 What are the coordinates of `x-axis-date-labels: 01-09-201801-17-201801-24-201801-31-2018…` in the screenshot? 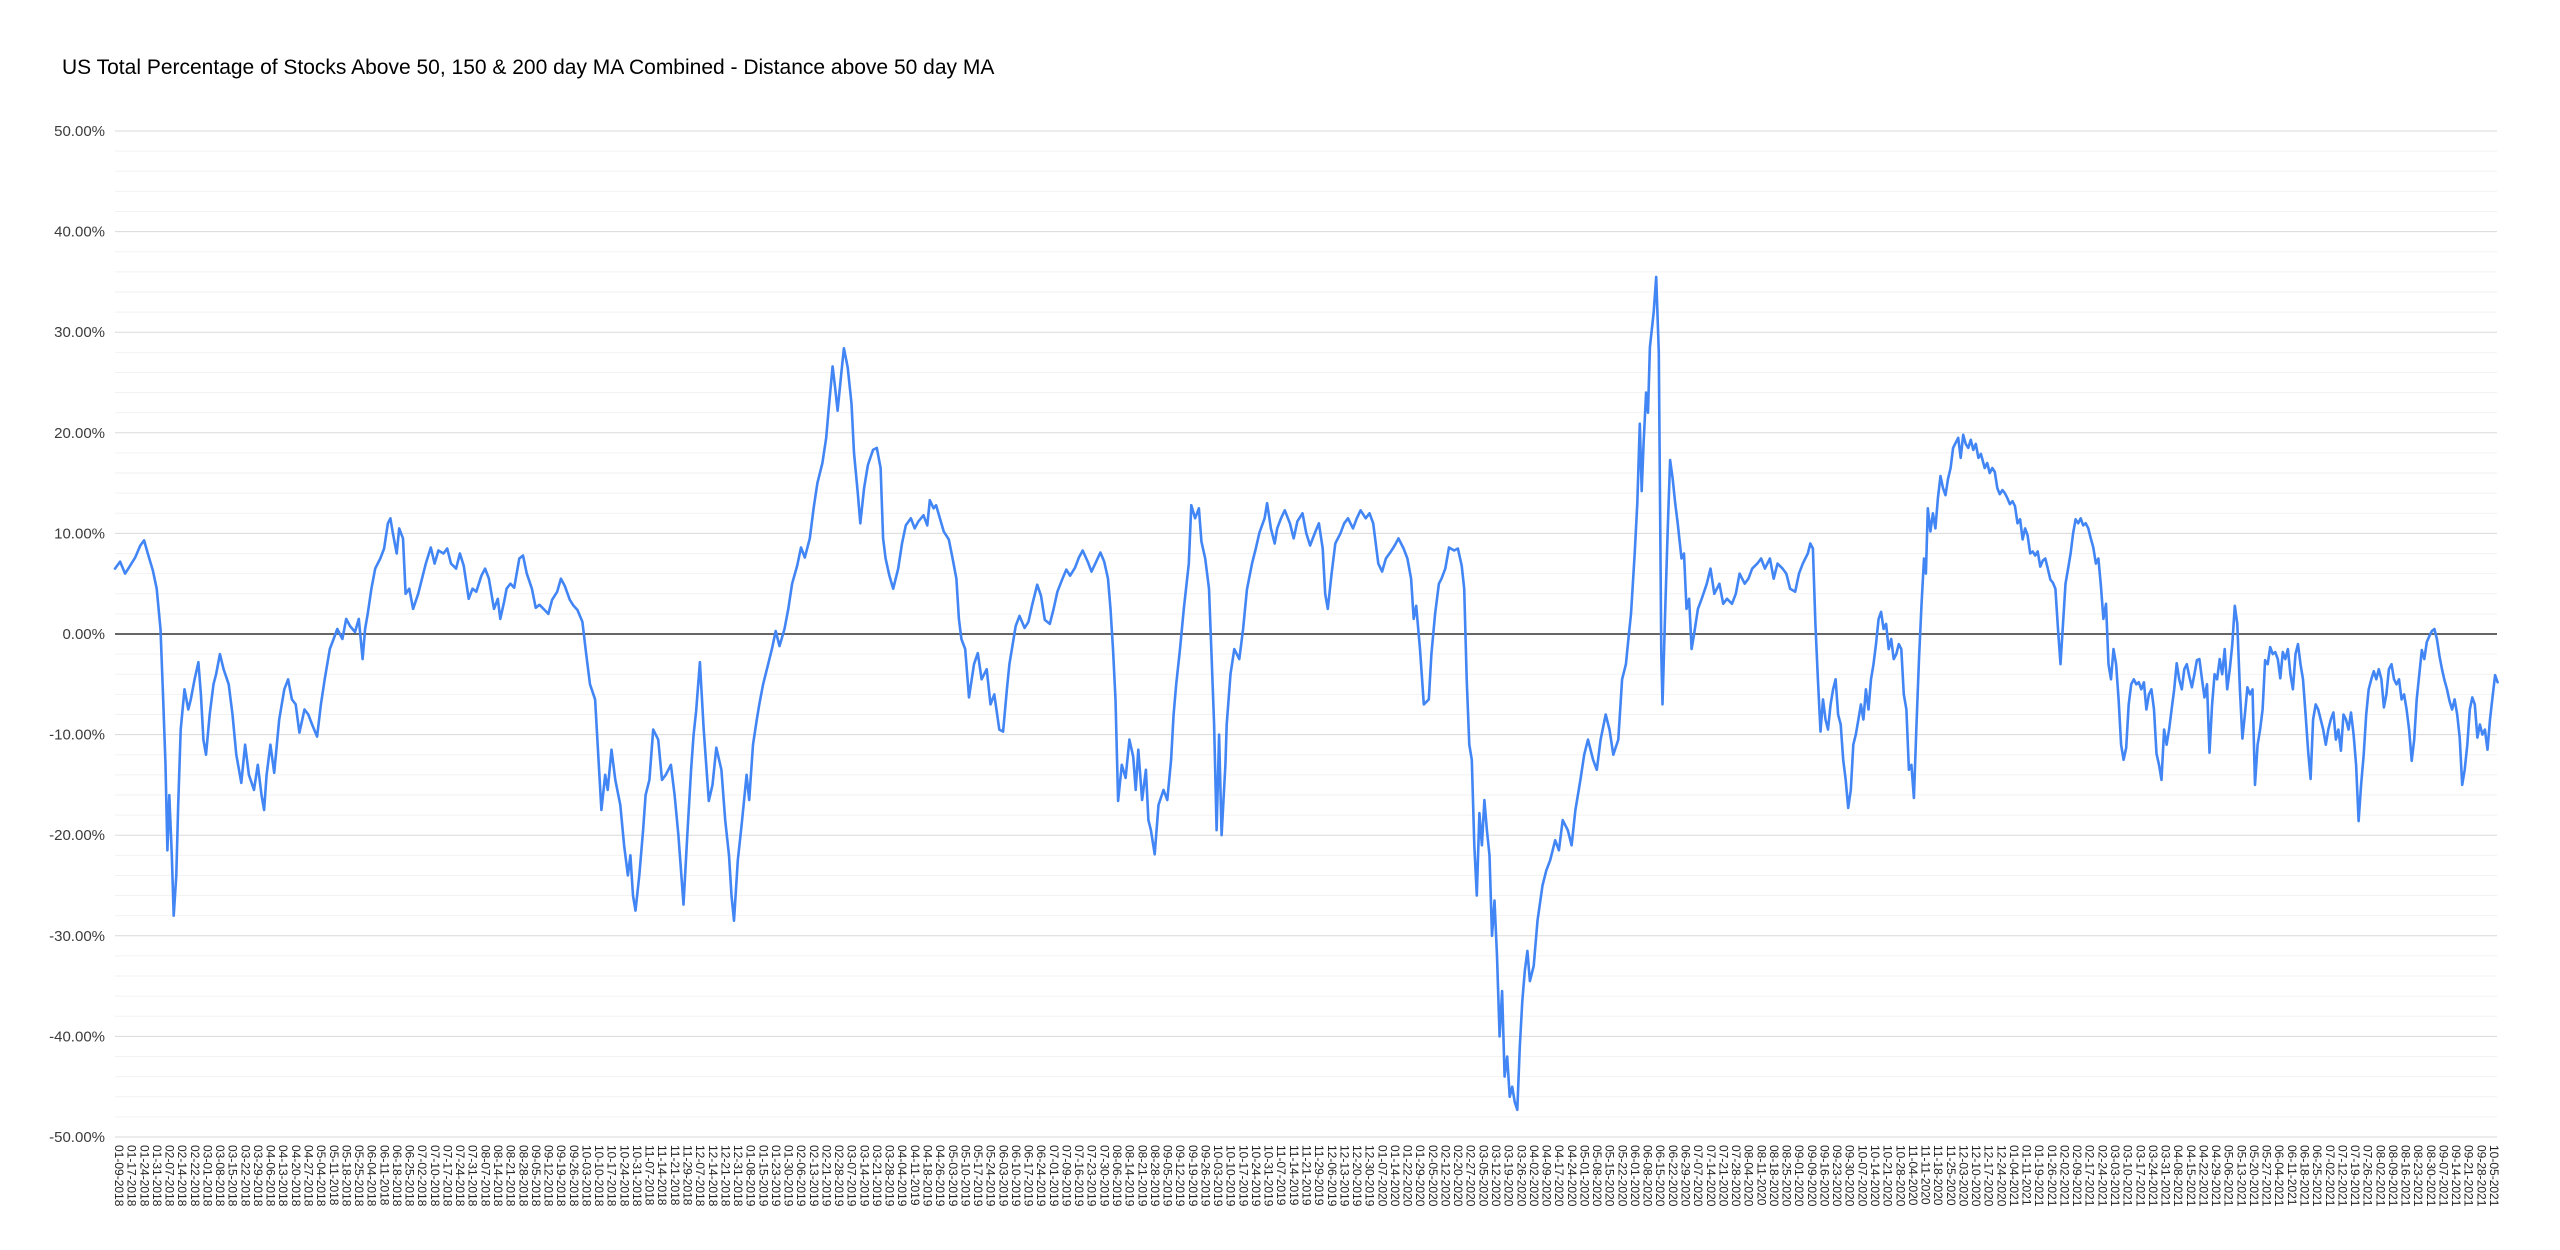 It's located at (1306, 1176).